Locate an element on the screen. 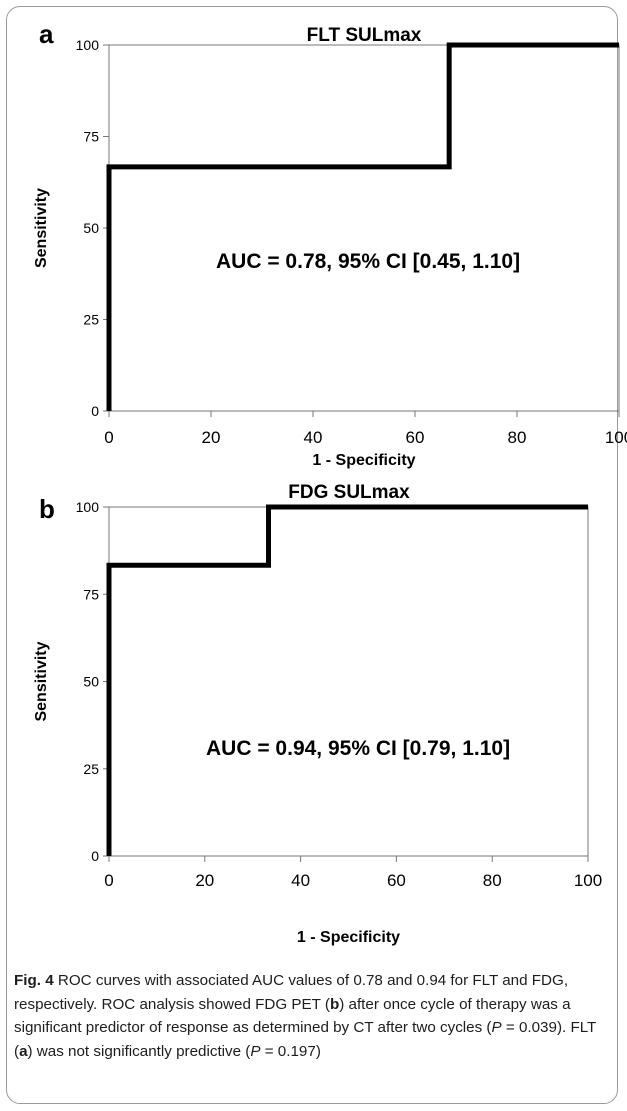  auc-annotation: AUC = 0.94, 95% CI [0.79, 1.10] is located at coordinates (358, 748).